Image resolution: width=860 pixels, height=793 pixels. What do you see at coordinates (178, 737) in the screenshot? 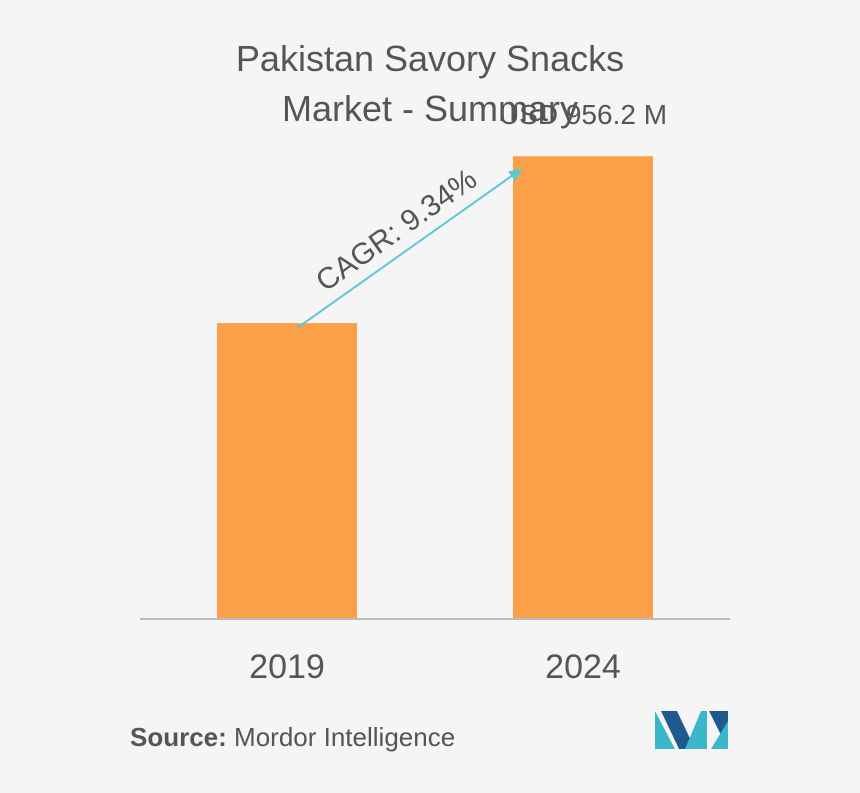
I see `source-label: Source:` at bounding box center [178, 737].